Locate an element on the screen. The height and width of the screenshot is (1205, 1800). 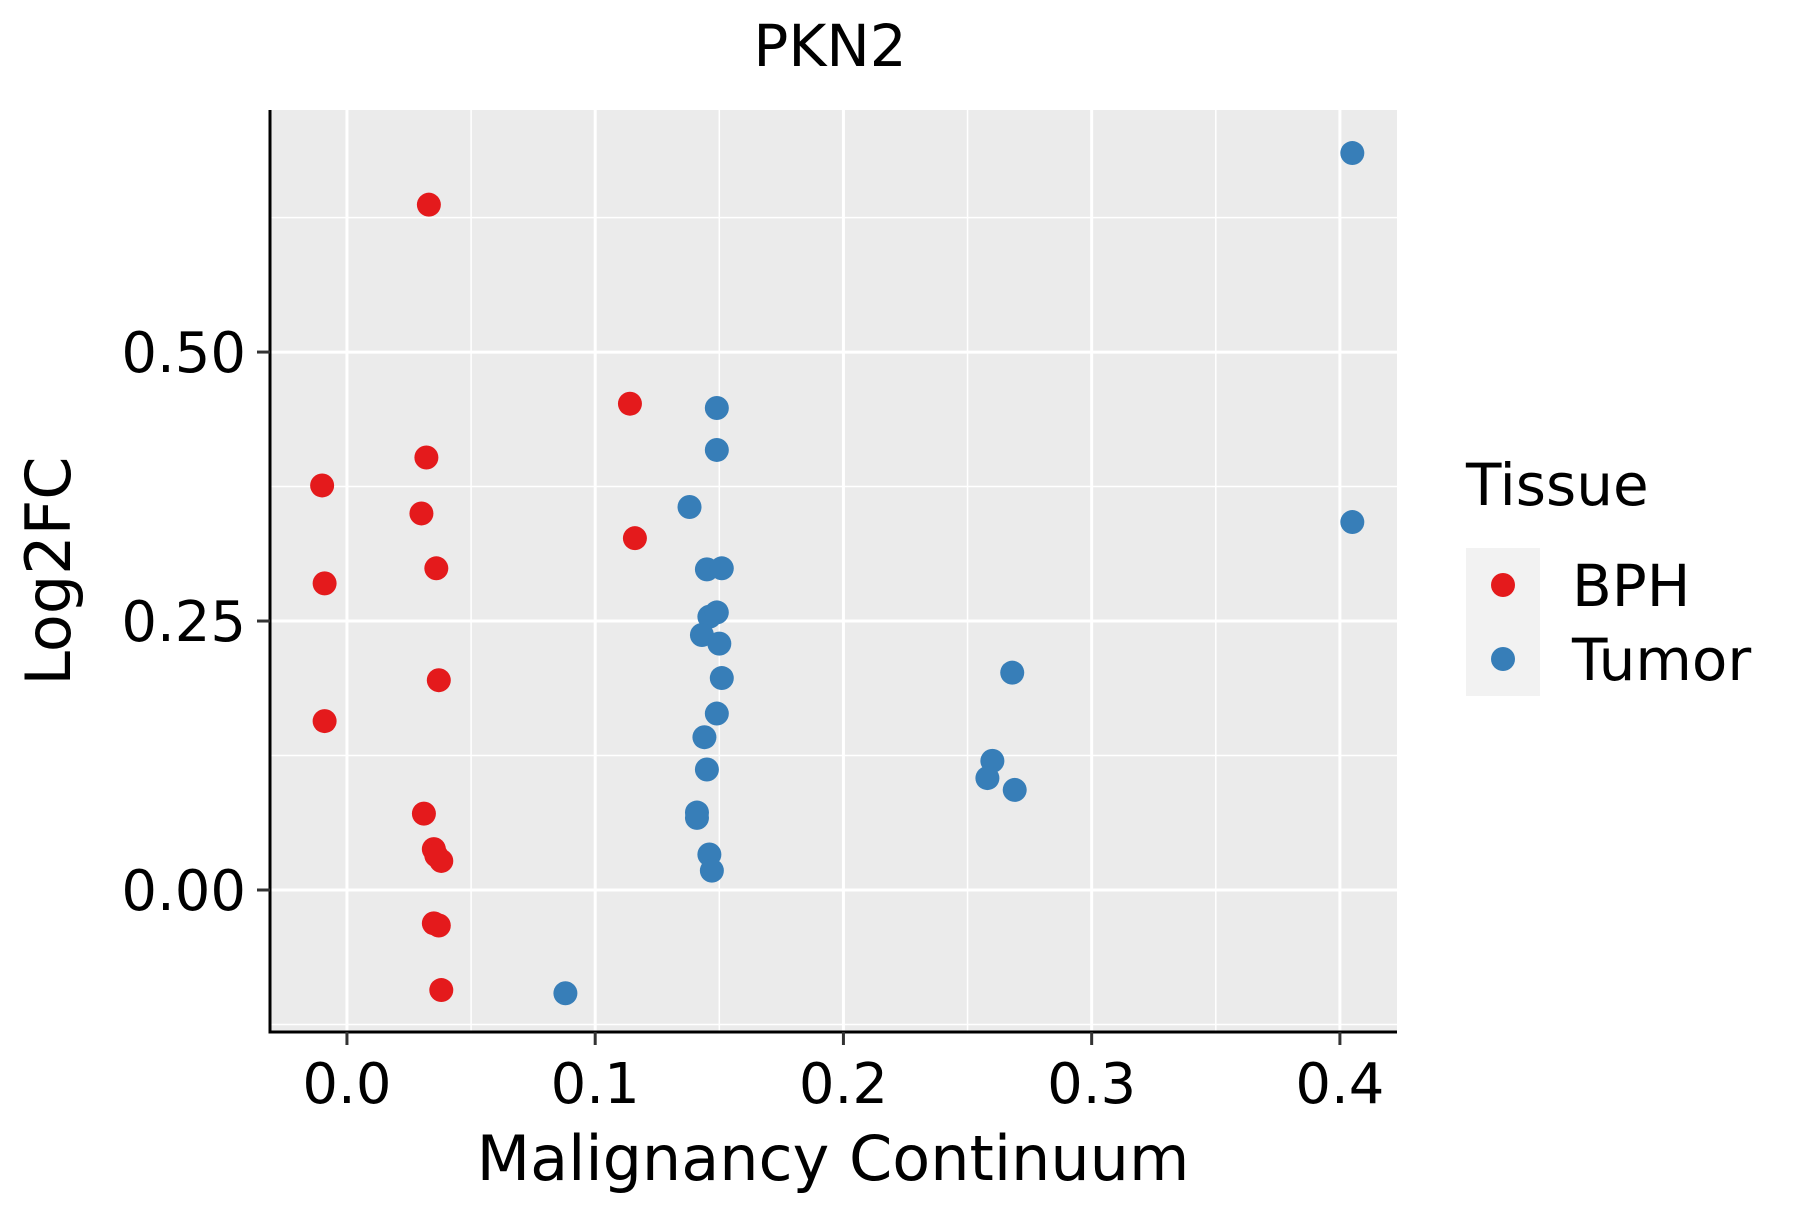
x-axis-ticks: 0.0 0.1 0.2 0.3 0.4 is located at coordinates (843, 1074).